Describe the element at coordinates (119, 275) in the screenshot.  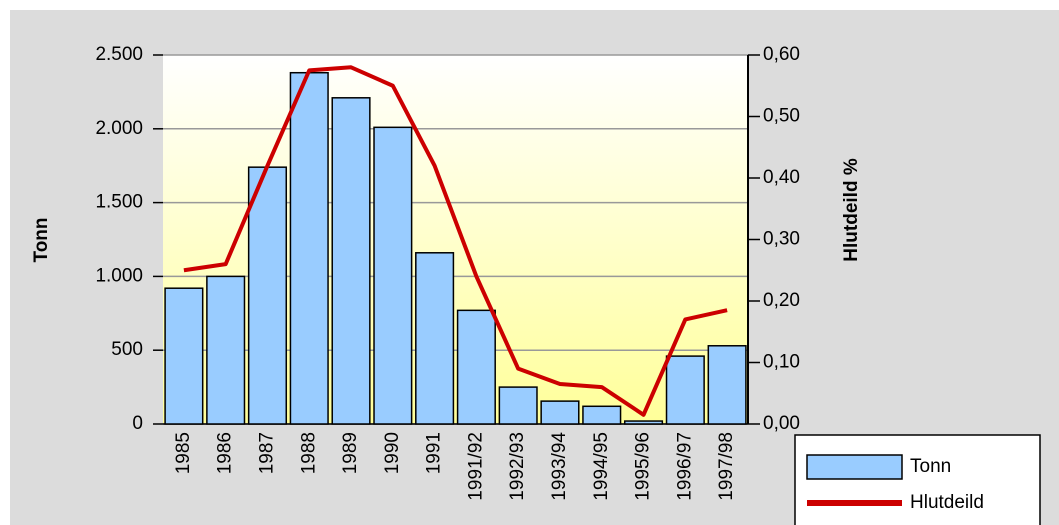
I see `y-tick-label: 1.000` at that location.